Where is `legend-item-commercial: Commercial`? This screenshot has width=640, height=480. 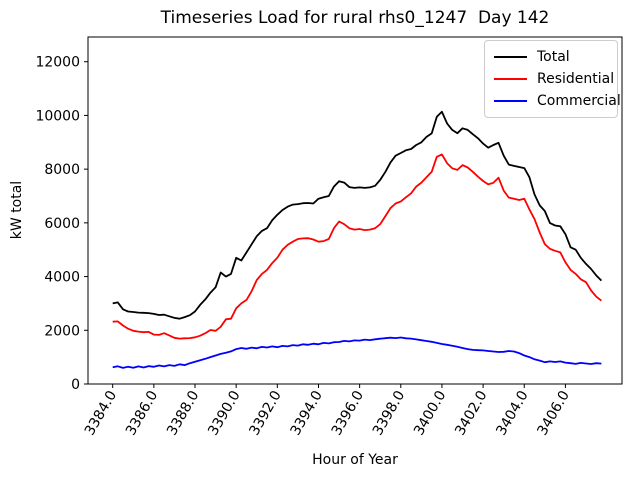 legend-item-commercial: Commercial is located at coordinates (557, 101).